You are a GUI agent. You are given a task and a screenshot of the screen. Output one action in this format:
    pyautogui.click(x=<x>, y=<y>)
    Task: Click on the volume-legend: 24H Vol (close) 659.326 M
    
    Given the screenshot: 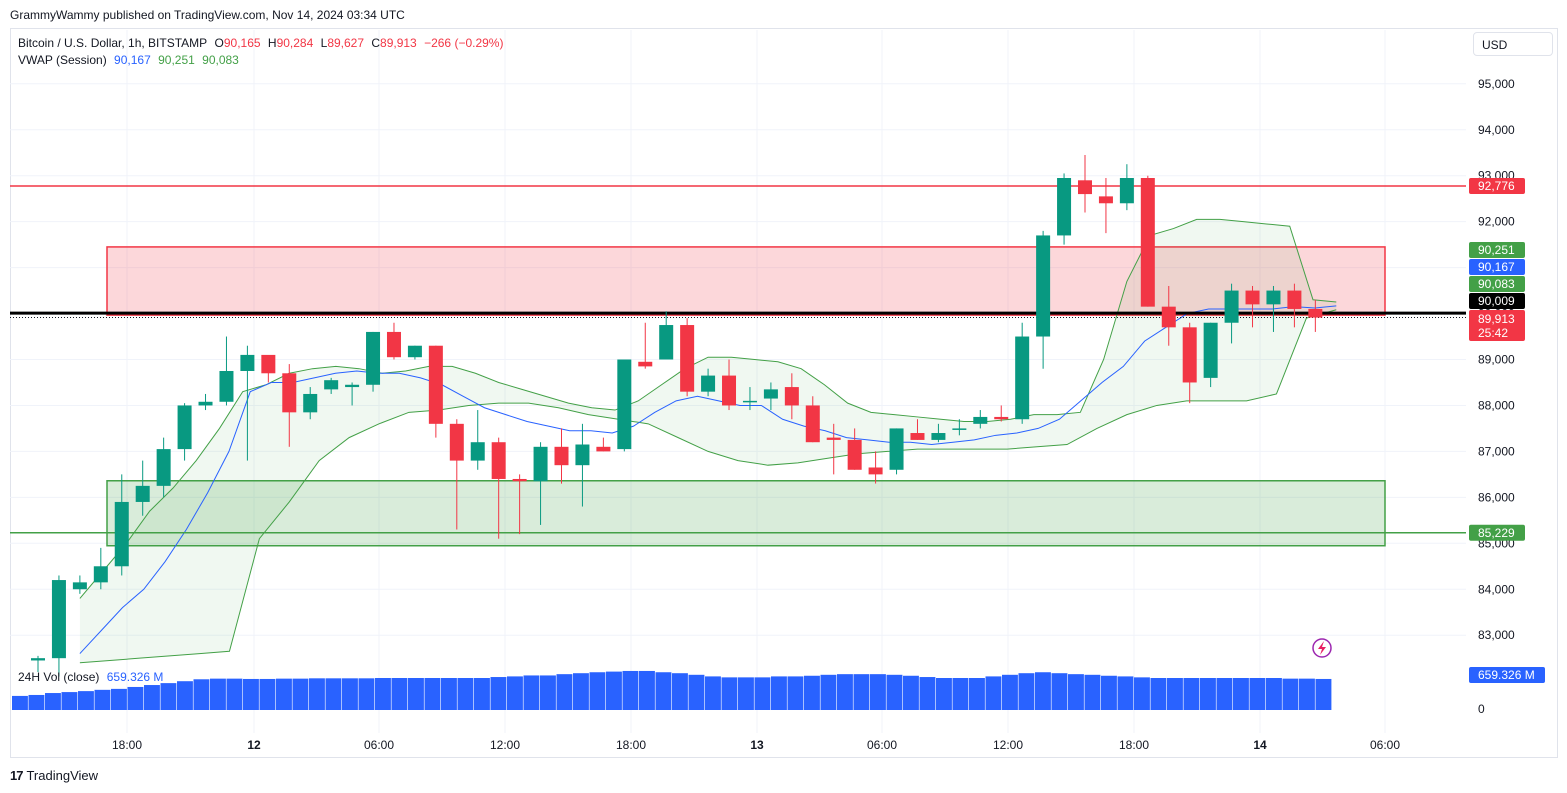 What is the action you would take?
    pyautogui.click(x=92, y=677)
    